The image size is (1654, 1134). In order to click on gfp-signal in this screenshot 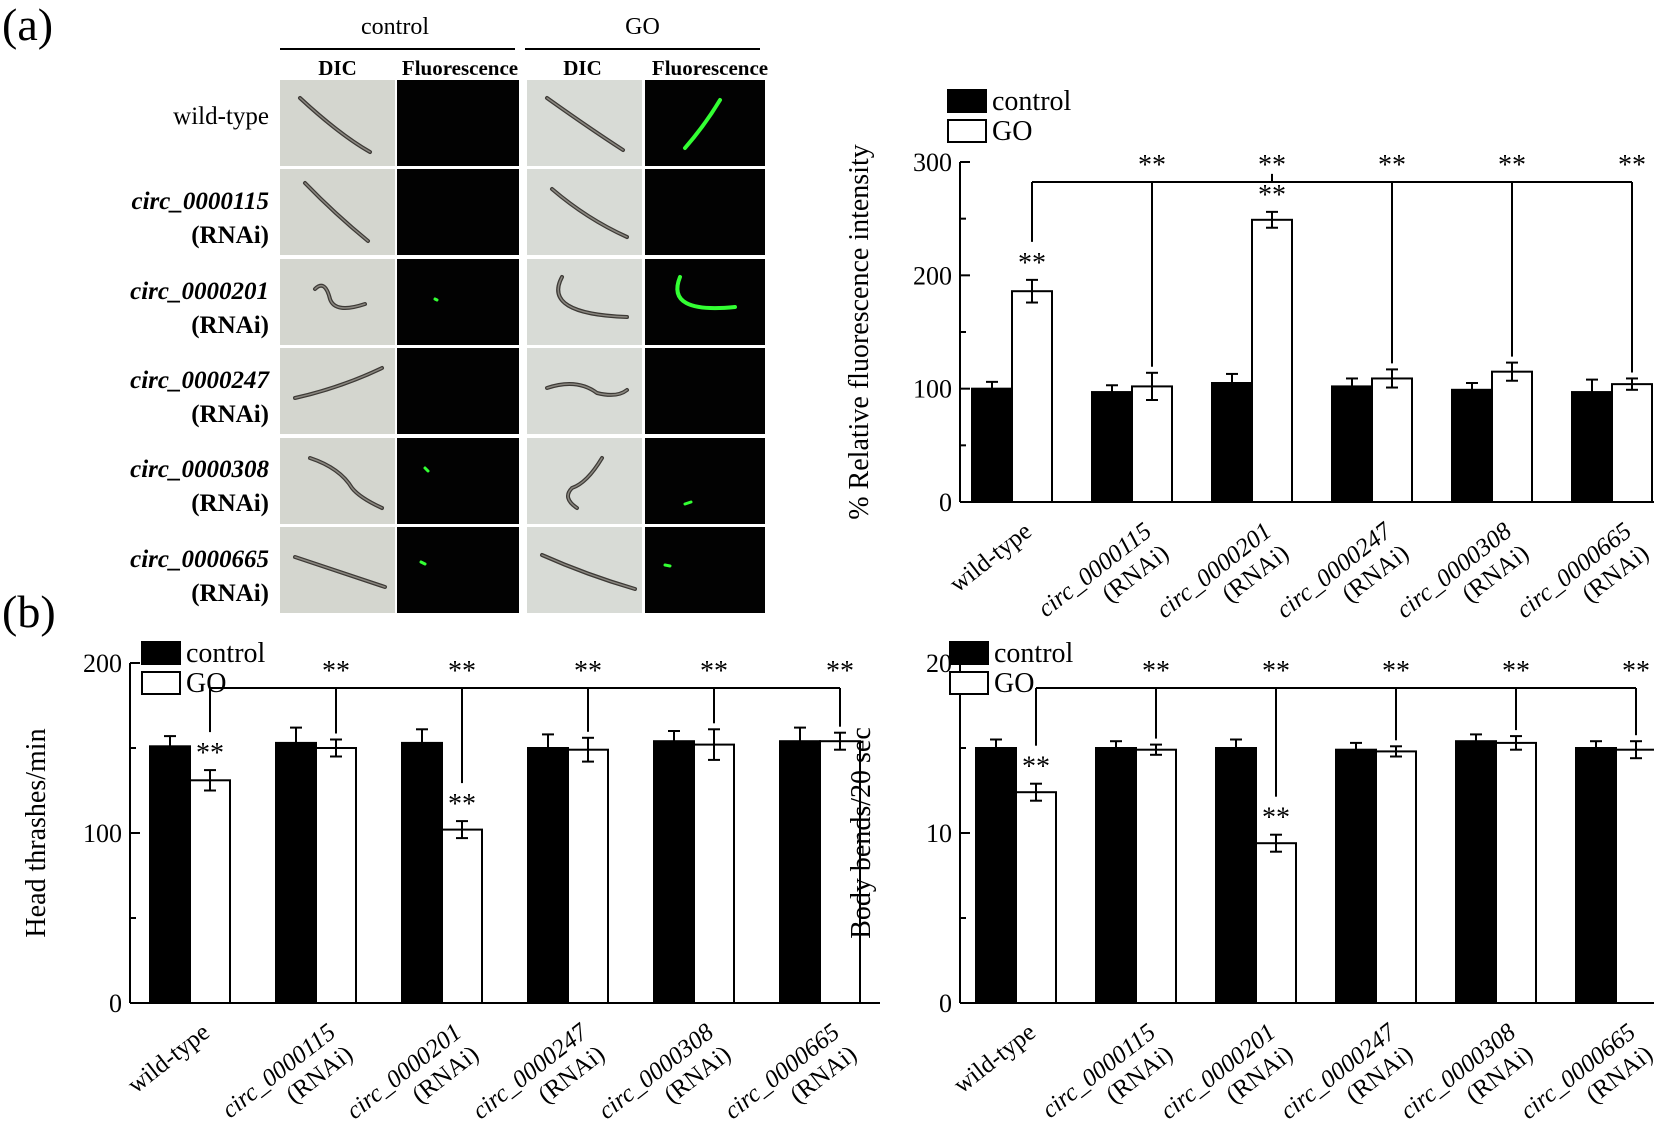, I will do `click(702, 124)`.